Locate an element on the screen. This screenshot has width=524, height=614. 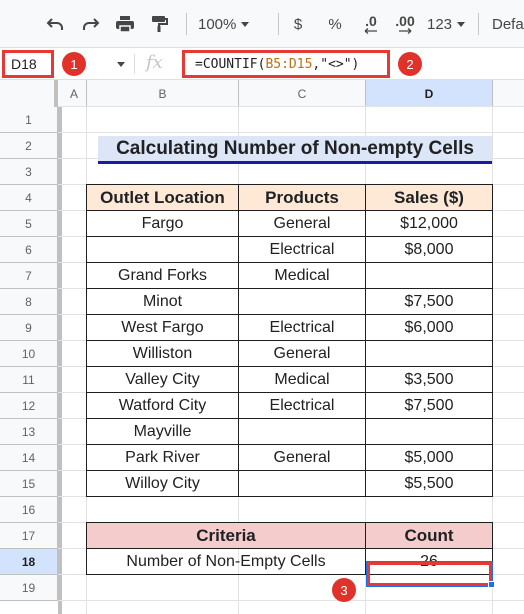
currency-format-button: $ is located at coordinates (298, 24).